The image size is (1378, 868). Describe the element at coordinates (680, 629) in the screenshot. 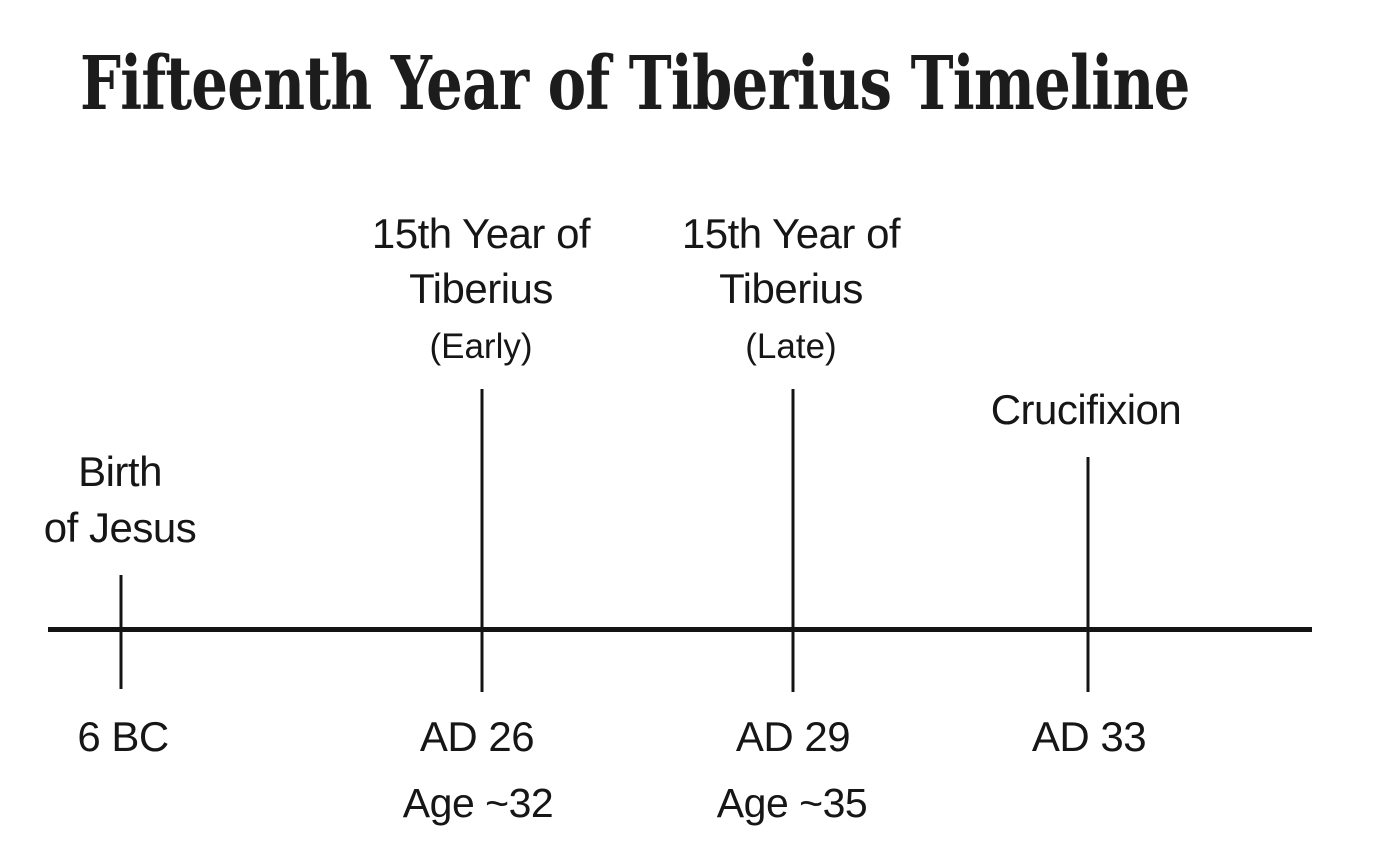

I see `timeline-axis` at that location.